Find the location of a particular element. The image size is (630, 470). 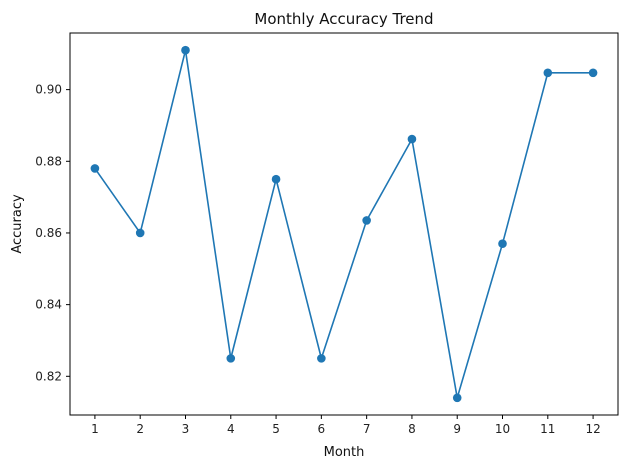

y-tick-label: 0.90 is located at coordinates (48, 90).